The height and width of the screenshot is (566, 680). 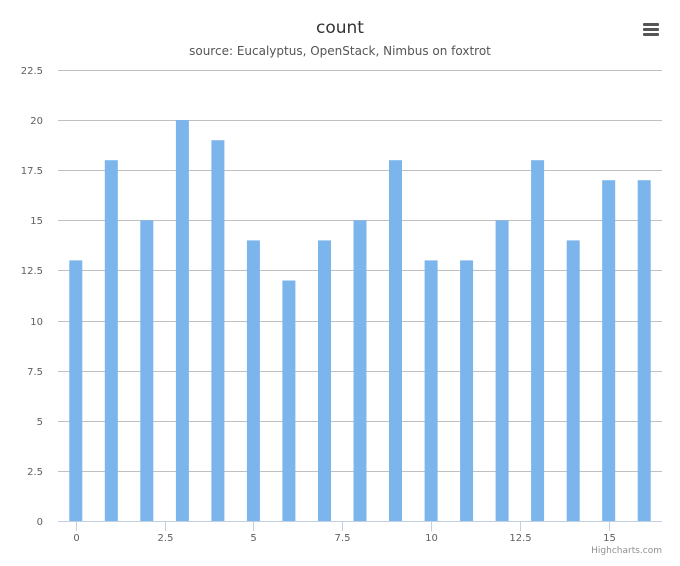 What do you see at coordinates (626, 551) in the screenshot?
I see `highcharts-credit: Highcharts.com` at bounding box center [626, 551].